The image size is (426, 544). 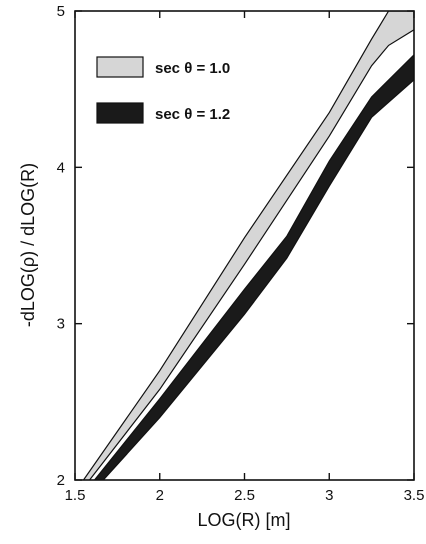 I want to click on y-axis-label: -dLOG(ρ) / dLOG(R), so click(x=28, y=245).